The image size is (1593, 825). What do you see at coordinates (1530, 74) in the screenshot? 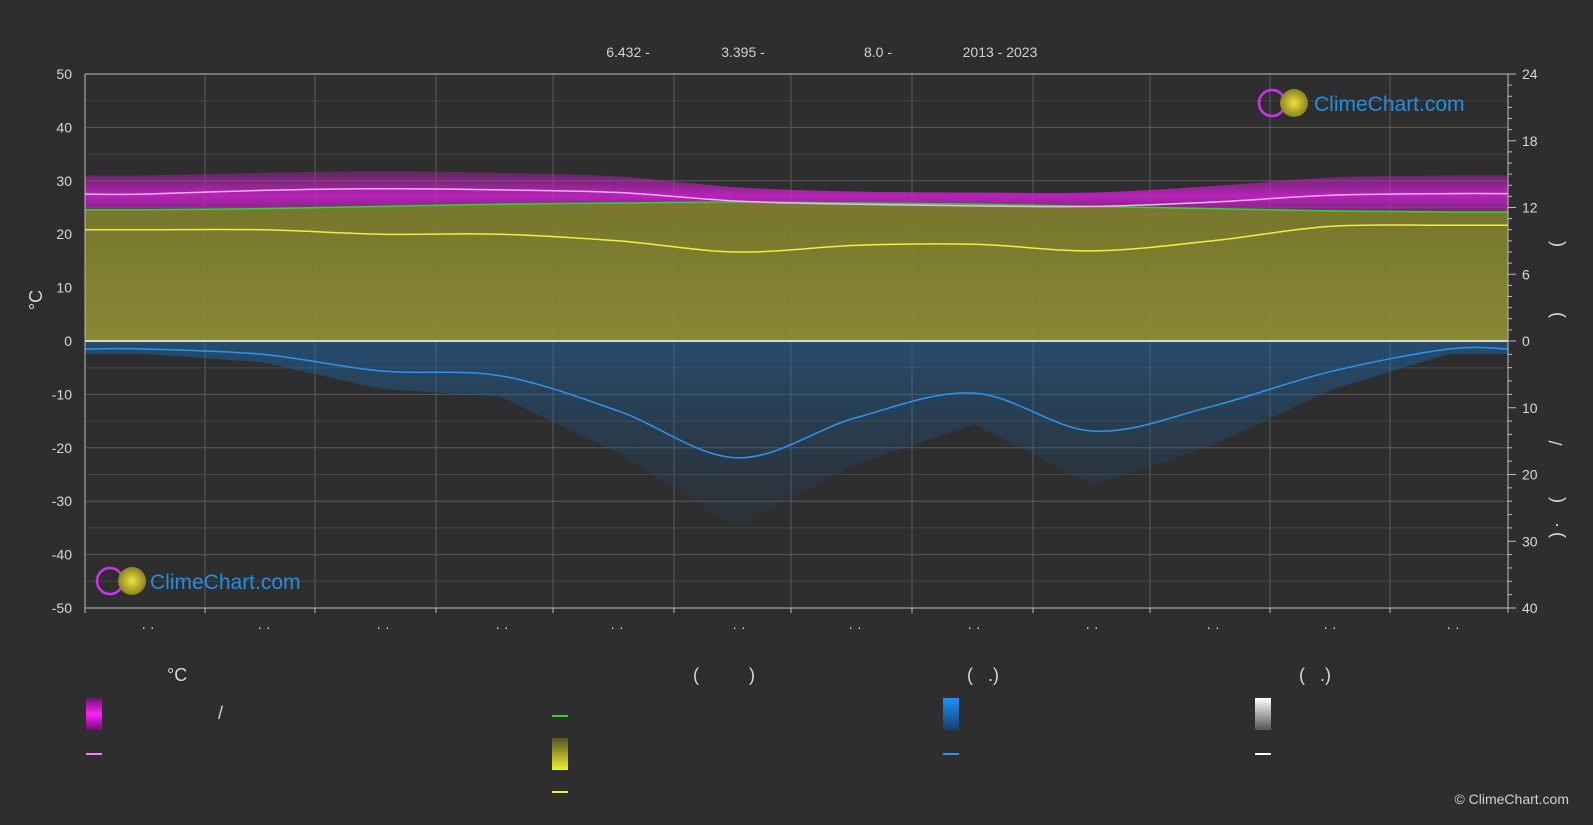
I see `right-tick-label: 24` at bounding box center [1530, 74].